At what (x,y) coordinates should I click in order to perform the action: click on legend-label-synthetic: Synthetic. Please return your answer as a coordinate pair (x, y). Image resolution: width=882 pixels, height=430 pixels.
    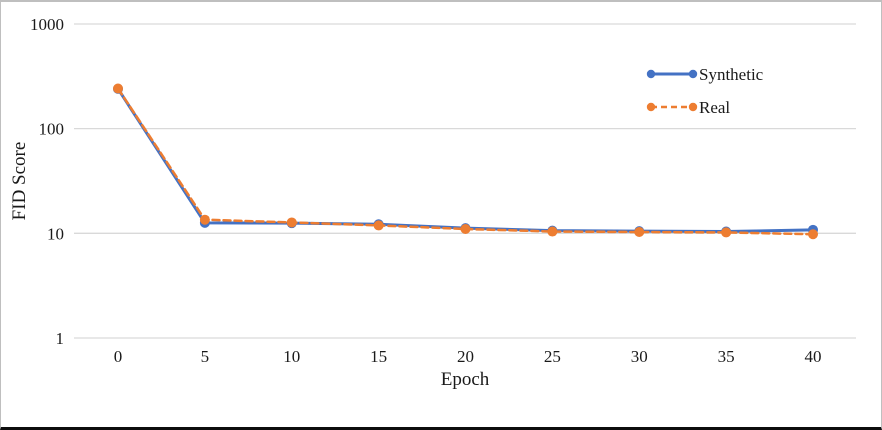
    Looking at the image, I should click on (731, 74).